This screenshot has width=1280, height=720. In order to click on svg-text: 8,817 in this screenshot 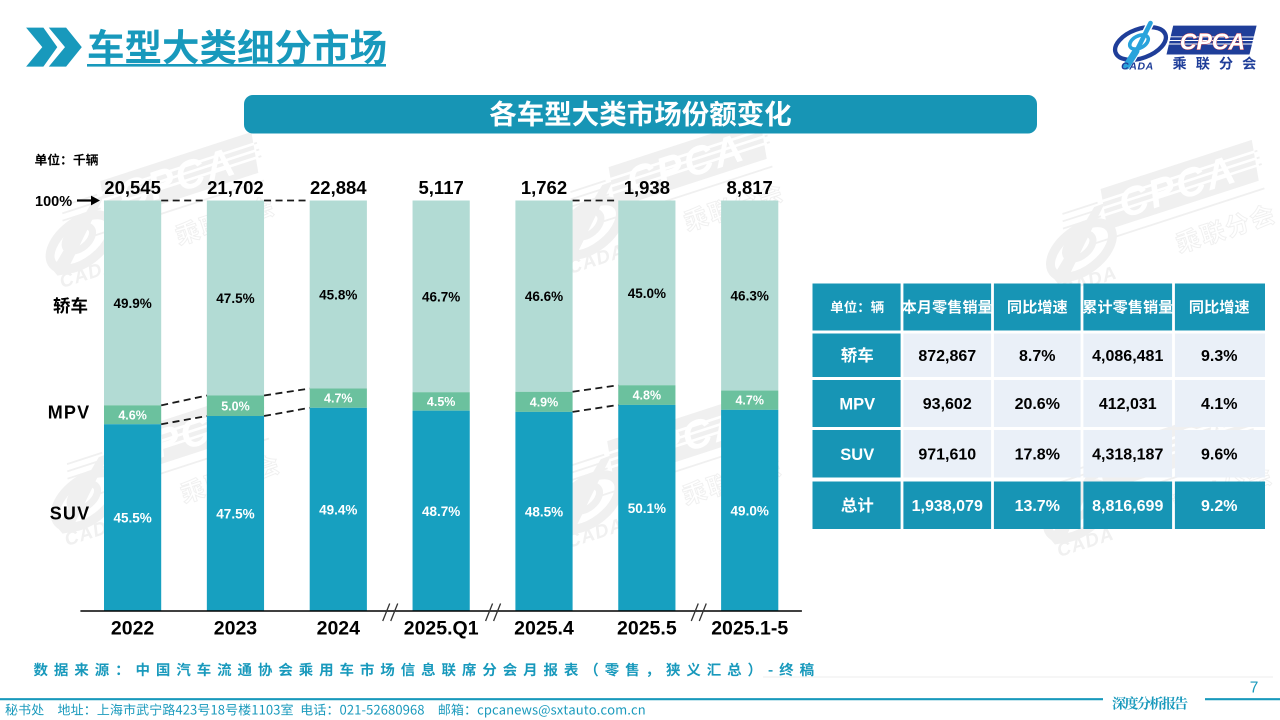, I will do `click(750, 187)`.